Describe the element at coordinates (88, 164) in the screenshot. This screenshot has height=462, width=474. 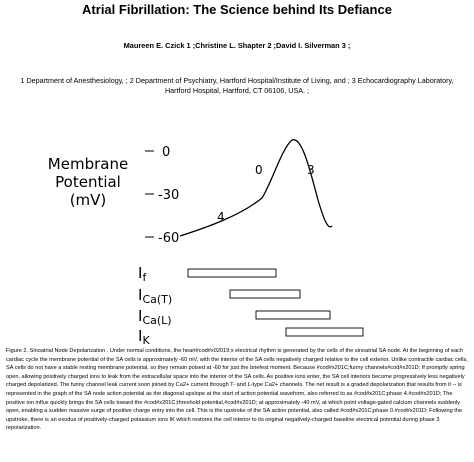
I see `axis-label-line: Membrane` at that location.